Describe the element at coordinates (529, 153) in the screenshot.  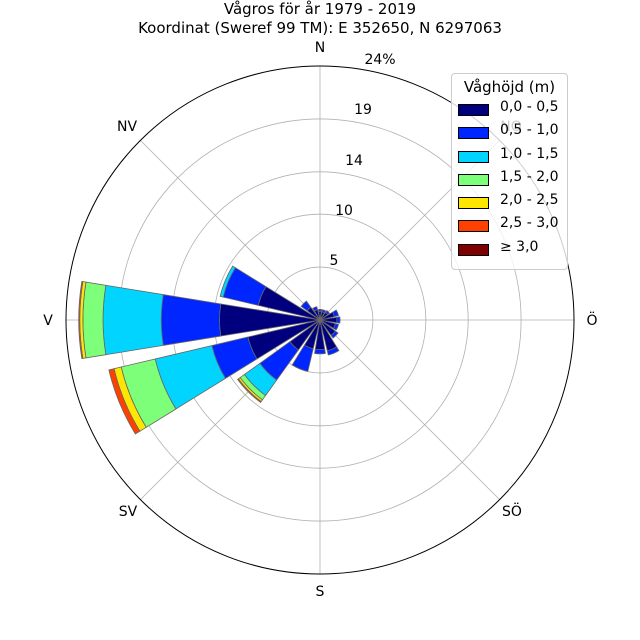
I see `legend-label: 1,0 - 1,5` at that location.